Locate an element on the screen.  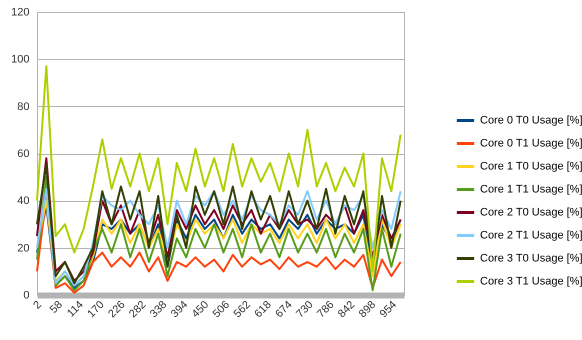
x-tick-label: 450 is located at coordinates (201, 309).